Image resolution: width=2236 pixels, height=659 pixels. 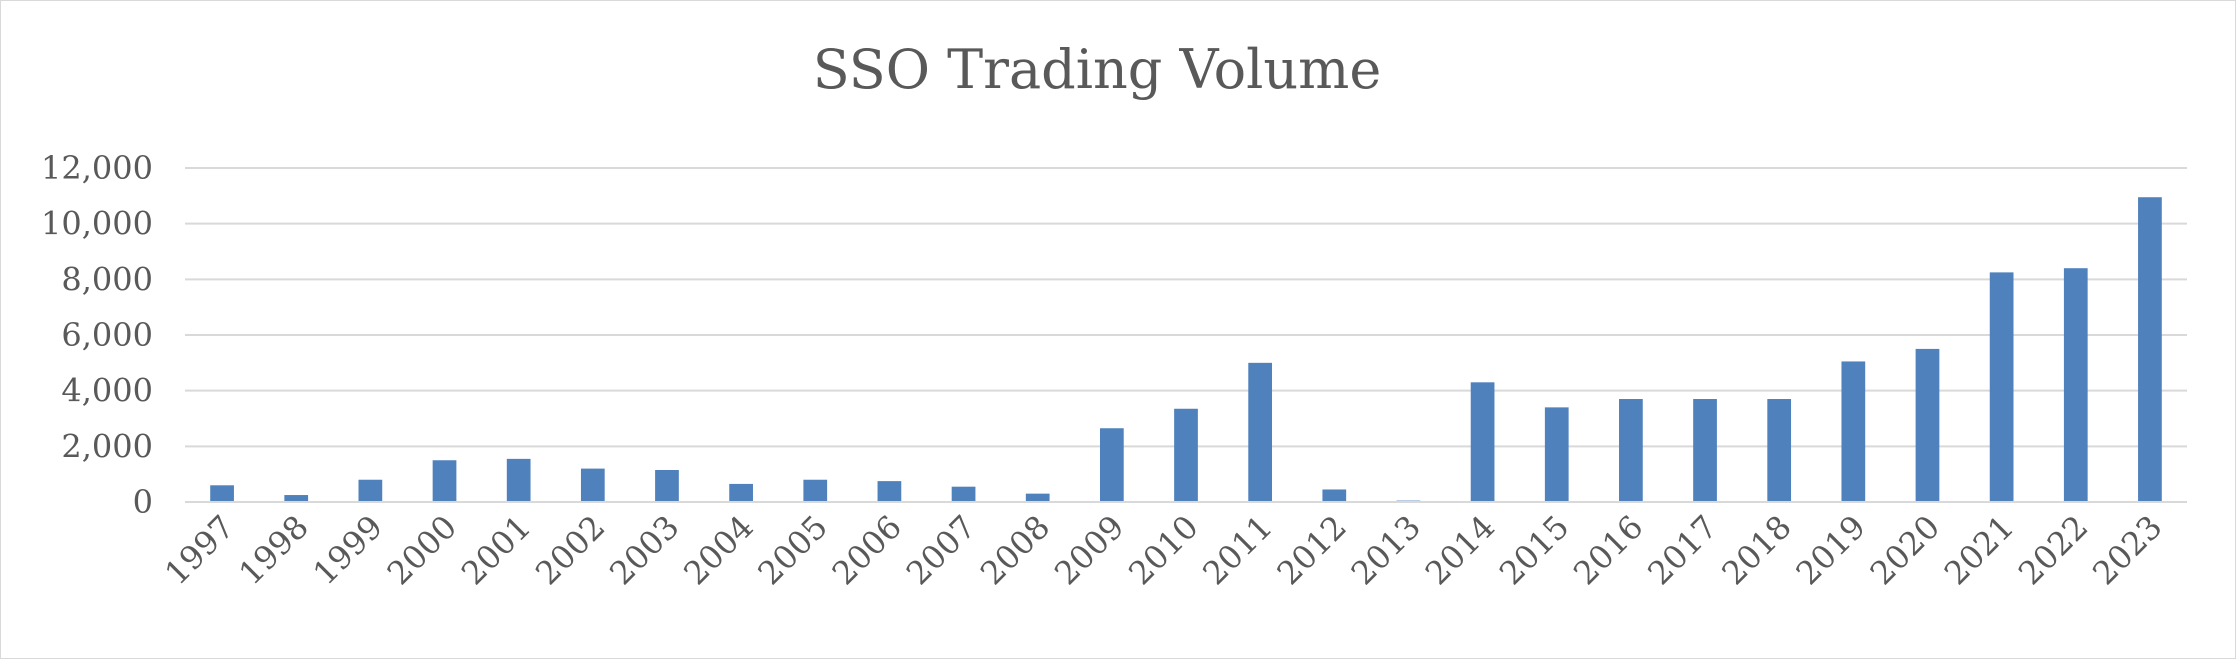 What do you see at coordinates (370, 490) in the screenshot?
I see `bar-1999` at bounding box center [370, 490].